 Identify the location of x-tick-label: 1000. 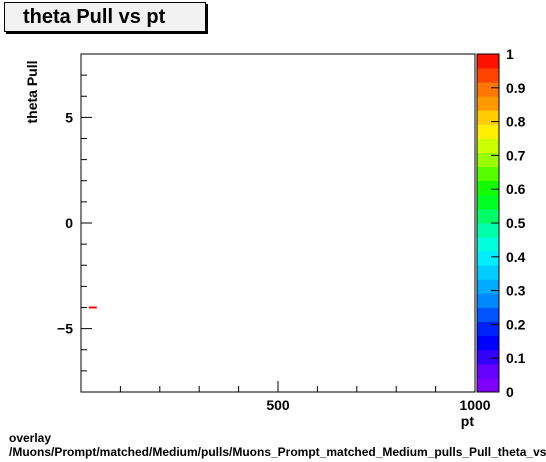
(474, 405).